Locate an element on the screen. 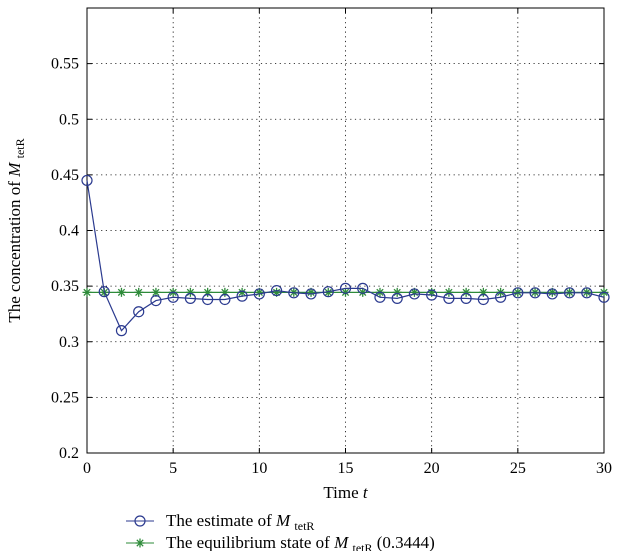 Image resolution: width=617 pixels, height=551 pixels. x-tick-label: 25 is located at coordinates (518, 468).